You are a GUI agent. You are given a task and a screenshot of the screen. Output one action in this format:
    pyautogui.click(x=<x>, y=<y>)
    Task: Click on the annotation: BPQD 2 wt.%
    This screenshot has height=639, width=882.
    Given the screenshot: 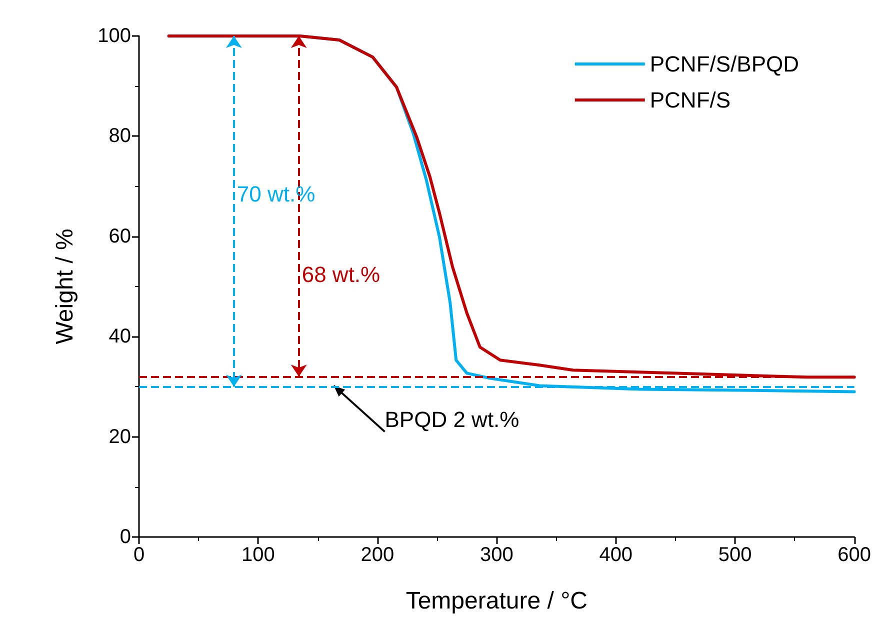 What is the action you would take?
    pyautogui.click(x=452, y=419)
    